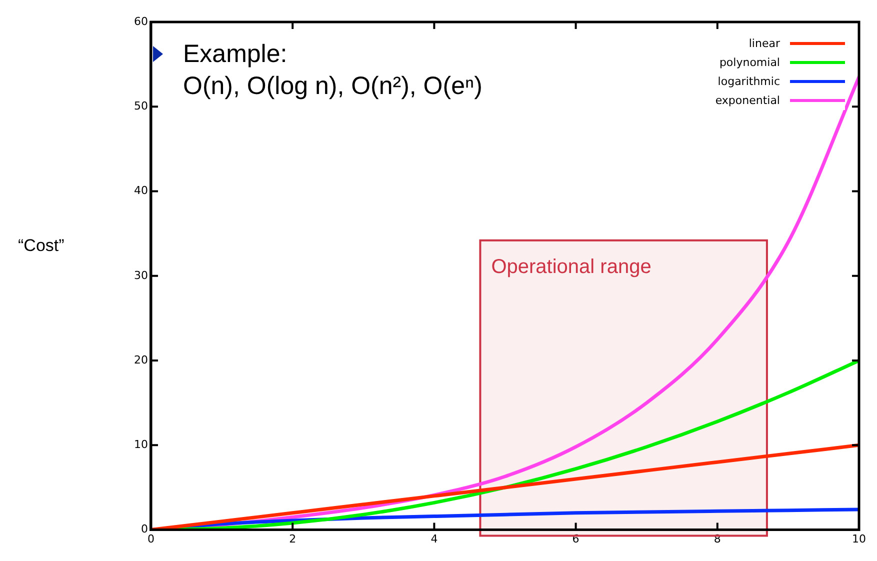 This screenshot has width=877, height=561. Describe the element at coordinates (571, 267) in the screenshot. I see `band-label: Operational range` at that location.